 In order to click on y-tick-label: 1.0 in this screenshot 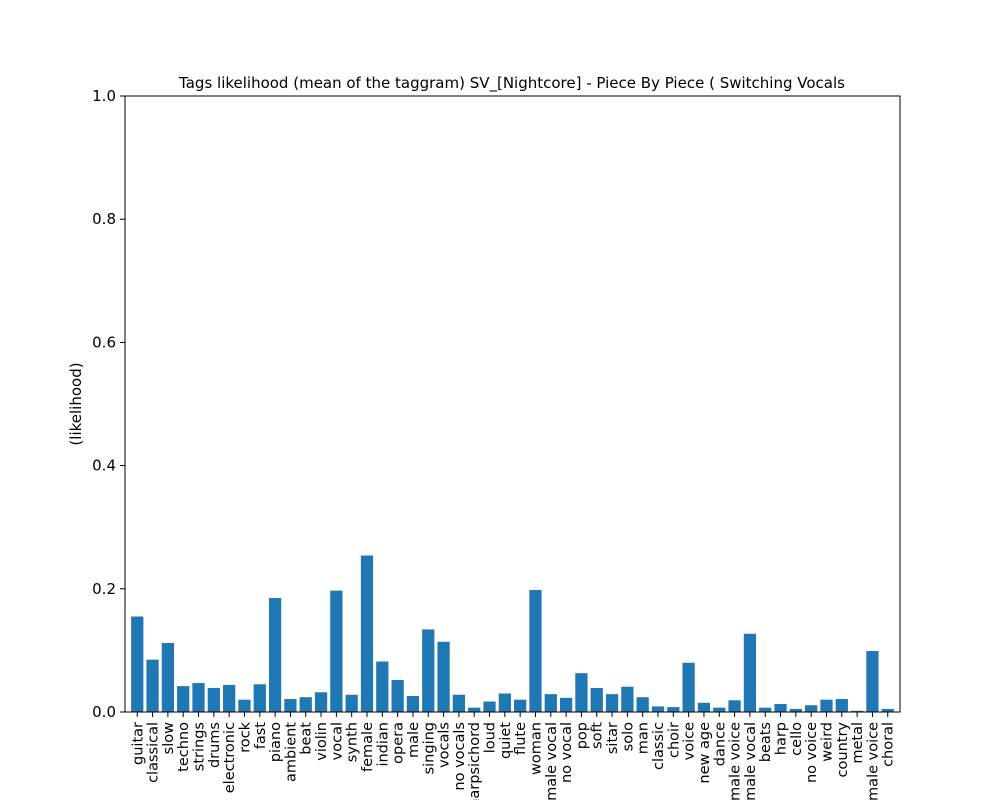, I will do `click(104, 96)`.